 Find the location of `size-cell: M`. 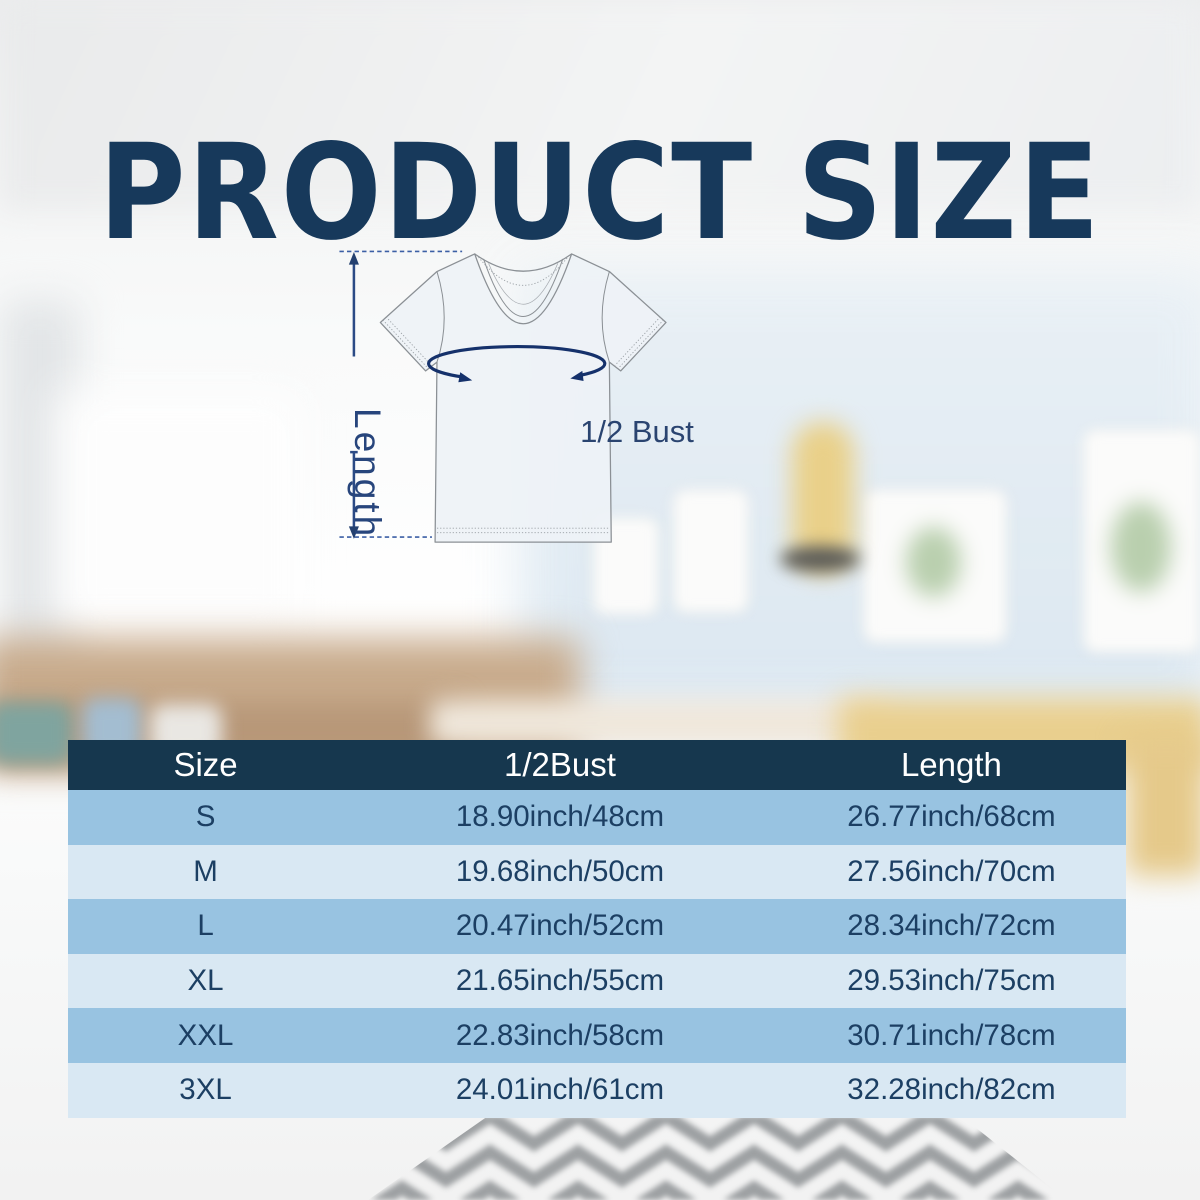

size-cell: M is located at coordinates (205, 871).